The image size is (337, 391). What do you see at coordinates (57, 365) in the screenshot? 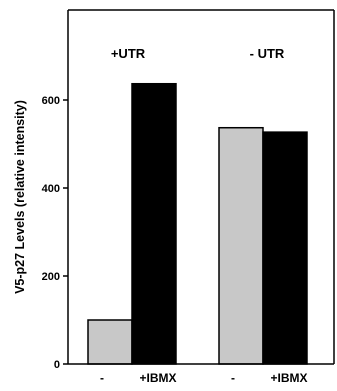
I see `y-tick-label: 0` at bounding box center [57, 365].